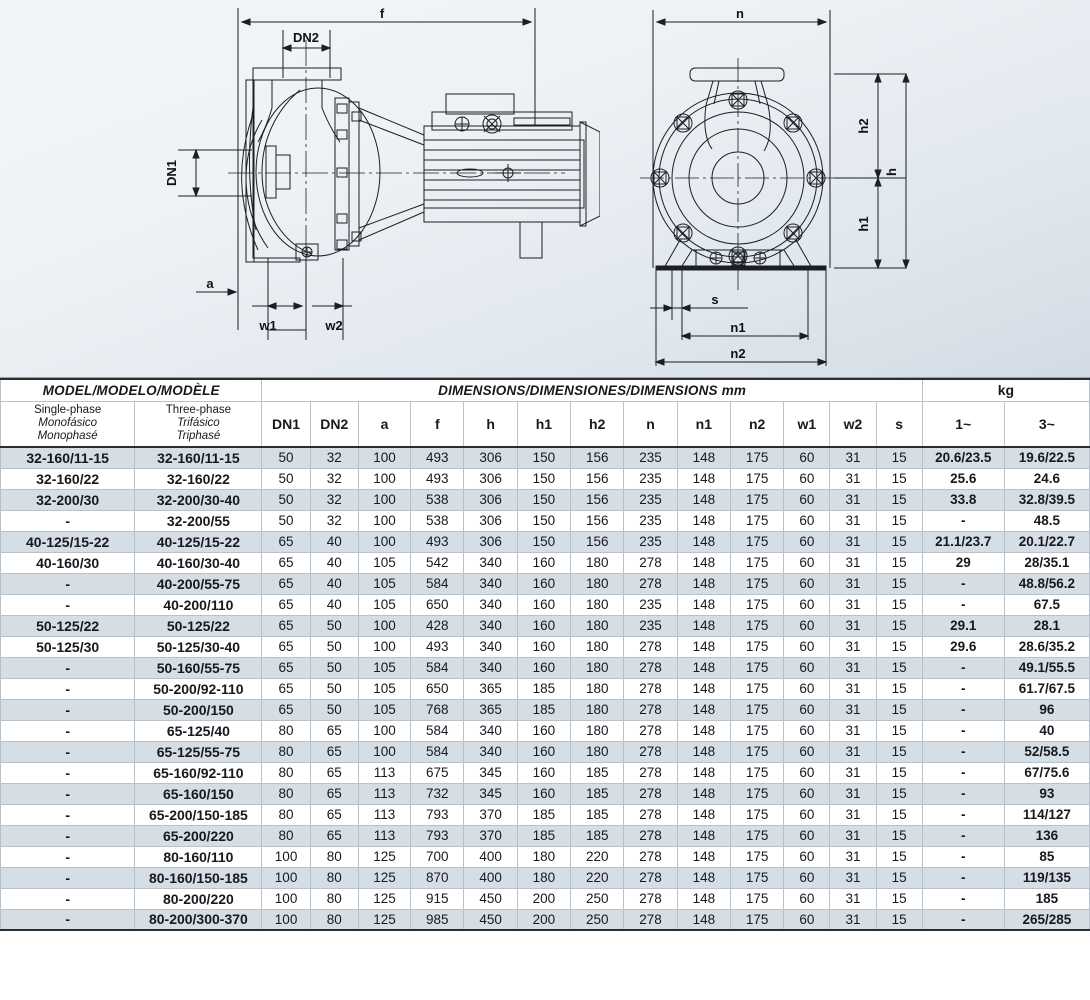 The width and height of the screenshot is (1090, 1000). Describe the element at coordinates (67, 436) in the screenshot. I see `header-single-phase-fr: Monophasé` at that location.